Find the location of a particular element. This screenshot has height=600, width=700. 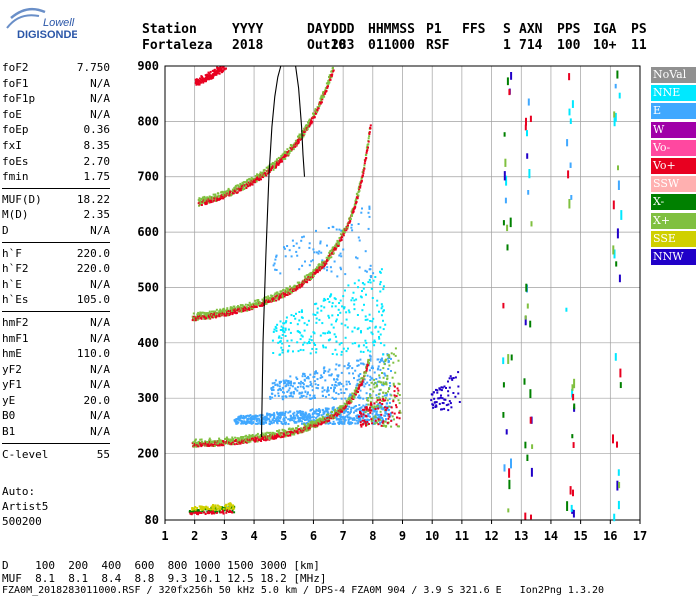

param-name: foE is located at coordinates (12, 114).